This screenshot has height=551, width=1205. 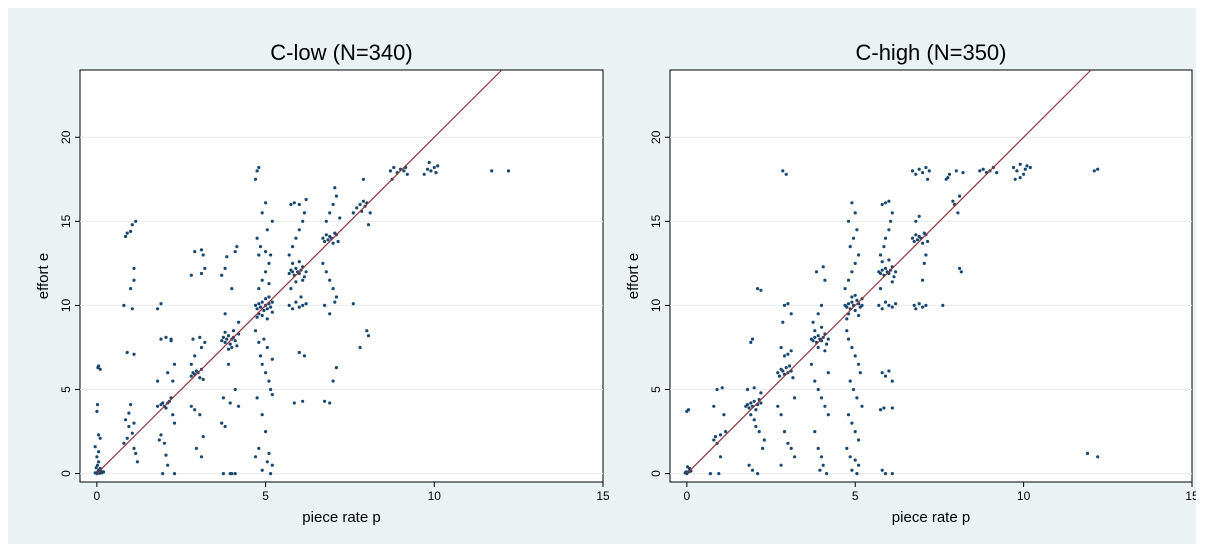 What do you see at coordinates (66, 137) in the screenshot?
I see `y-tick-label: 20` at bounding box center [66, 137].